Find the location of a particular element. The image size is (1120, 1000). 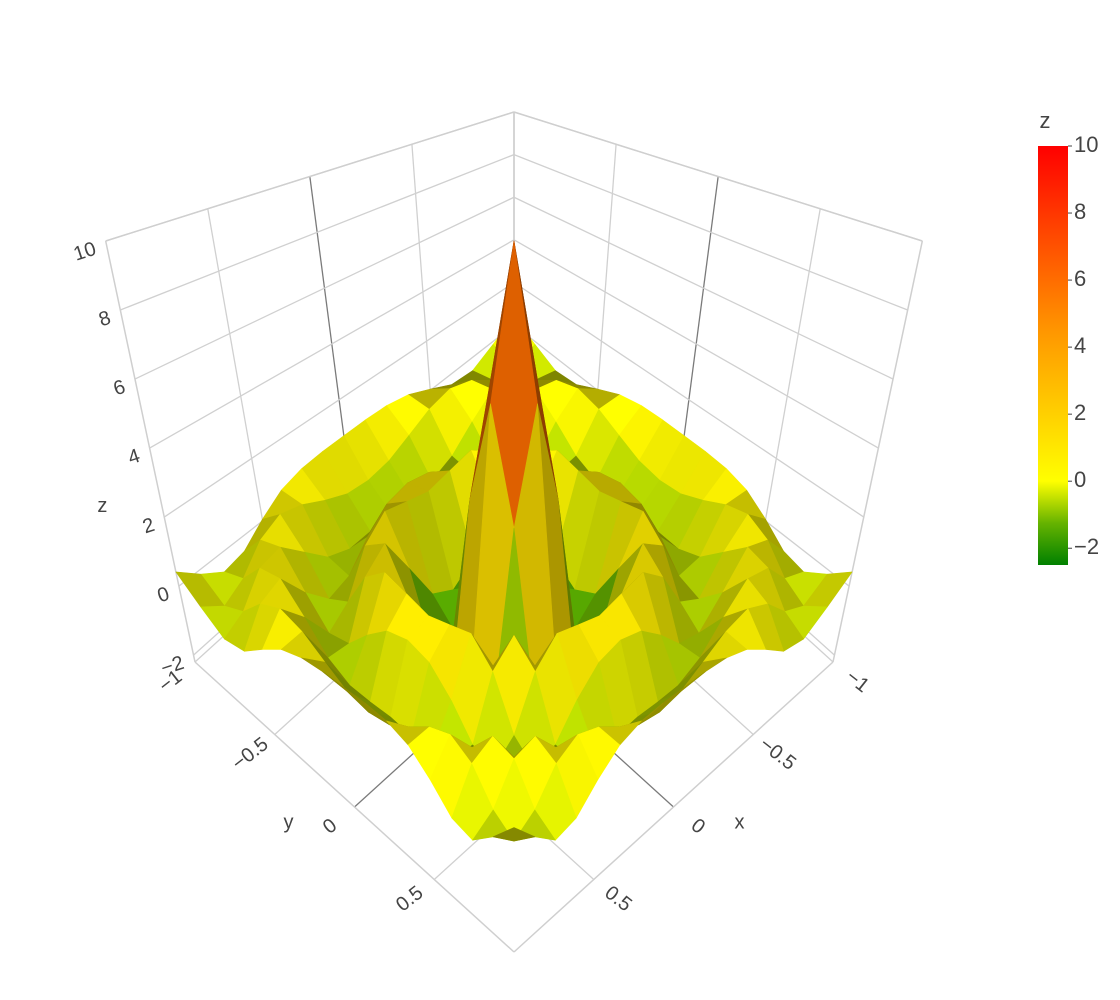

z-tick-label: 8 is located at coordinates (104, 319).